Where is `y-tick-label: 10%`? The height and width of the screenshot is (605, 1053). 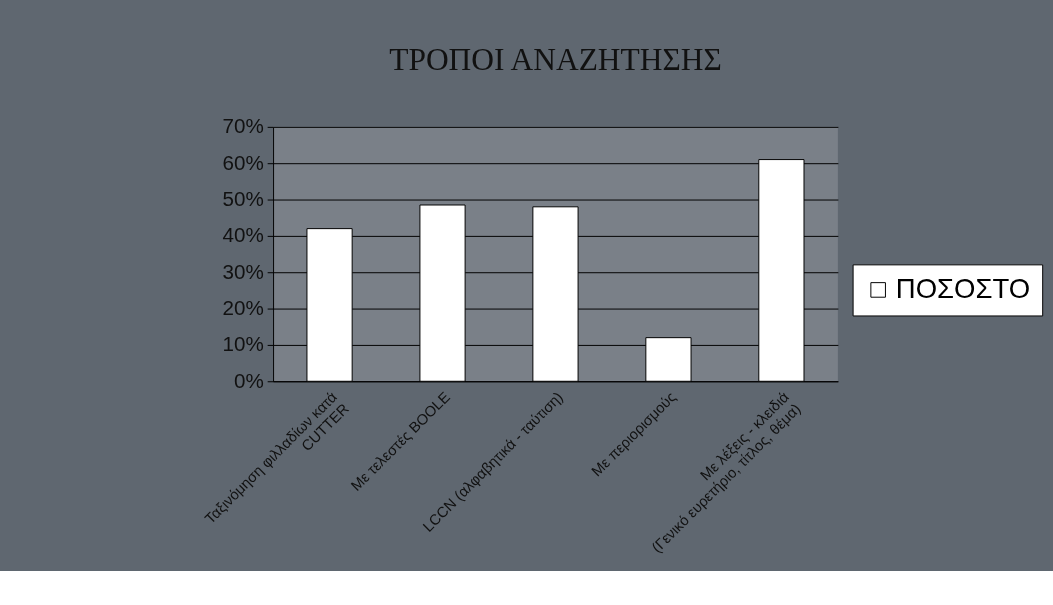 y-tick-label: 10% is located at coordinates (243, 344).